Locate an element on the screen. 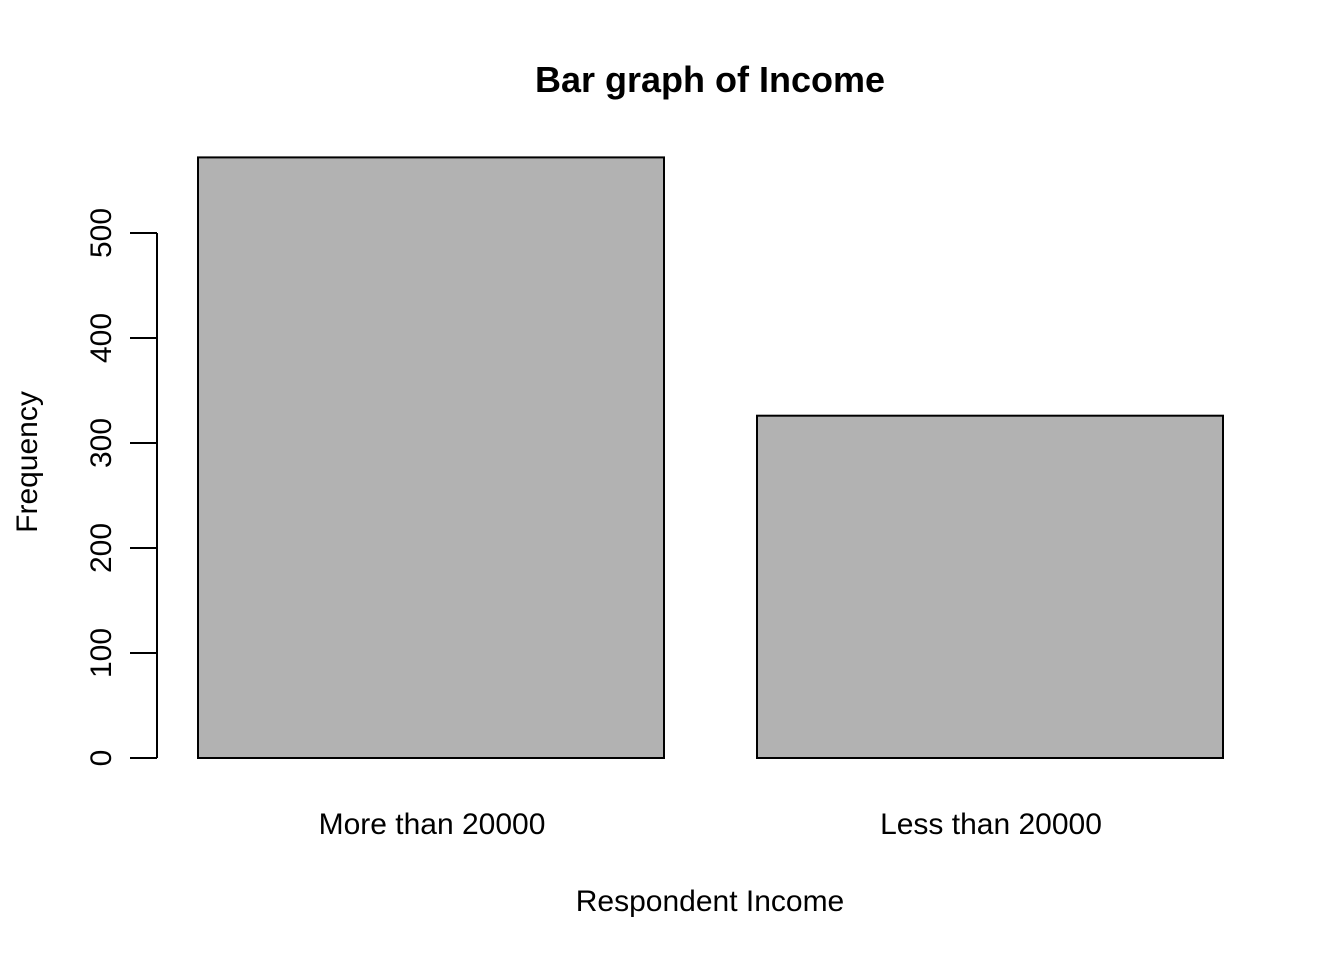 This screenshot has height=960, width=1344. chart-title: Bar graph of Income is located at coordinates (710, 79).